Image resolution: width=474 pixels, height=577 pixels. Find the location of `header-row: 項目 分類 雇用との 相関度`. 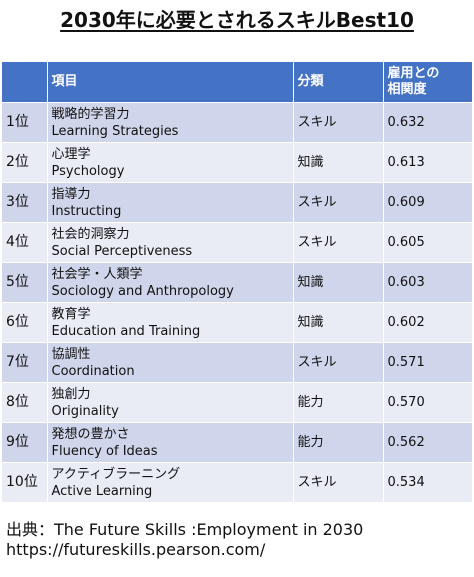

header-row: 項目 分類 雇用との 相関度 is located at coordinates (237, 82).